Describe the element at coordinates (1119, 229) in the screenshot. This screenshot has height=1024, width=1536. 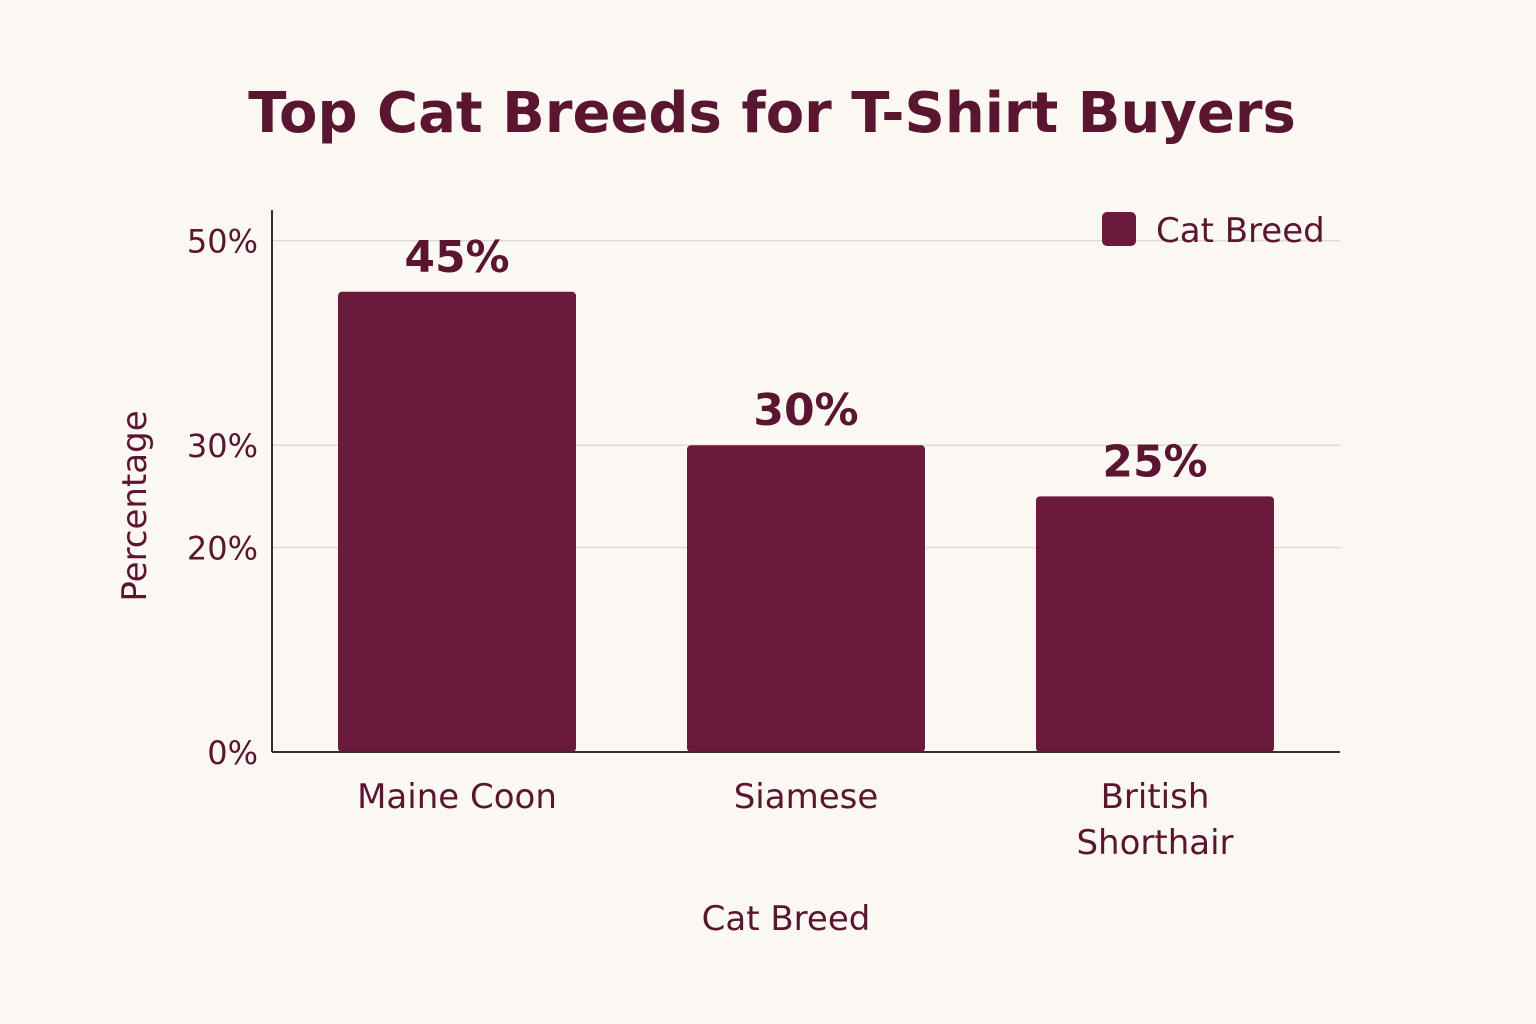
I see `legend-swatch` at that location.